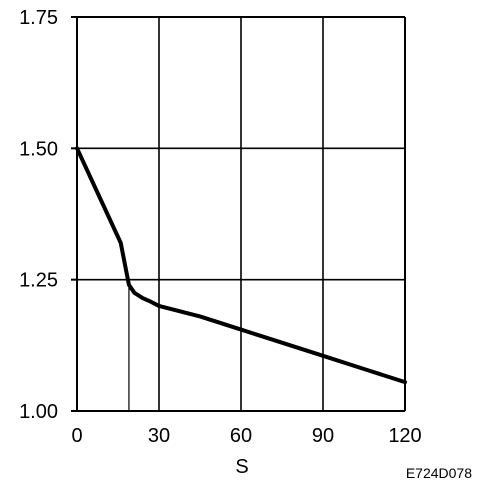 This screenshot has width=496, height=494. Describe the element at coordinates (38, 281) in the screenshot. I see `y-tick-label: 1.25` at that location.